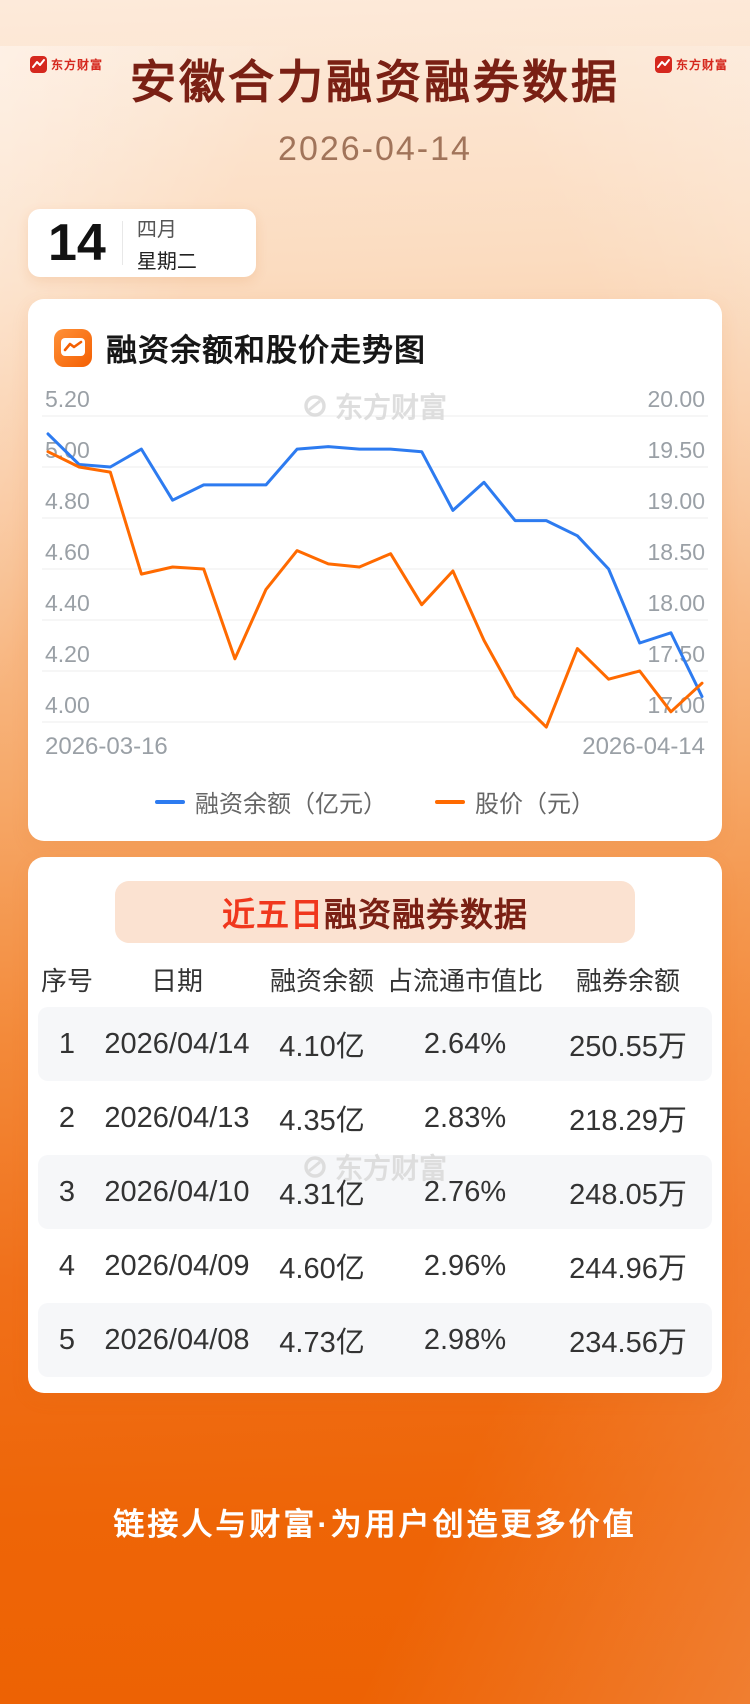 The height and width of the screenshot is (1704, 750). Describe the element at coordinates (426, 914) in the screenshot. I see `table-title-rest: 融资融券数据` at that location.